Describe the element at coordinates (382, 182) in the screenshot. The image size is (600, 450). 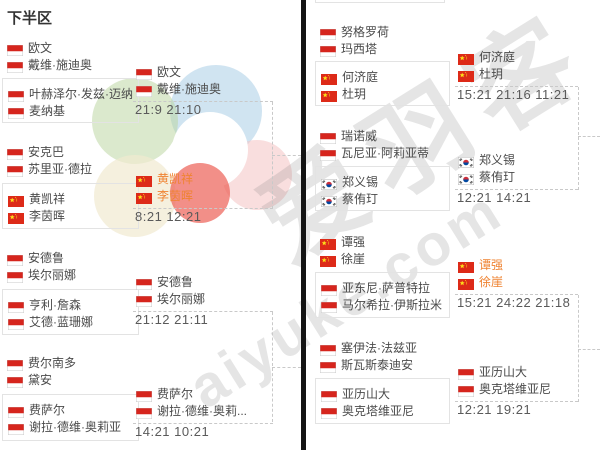
I see `player-row: 郑义锡` at that location.